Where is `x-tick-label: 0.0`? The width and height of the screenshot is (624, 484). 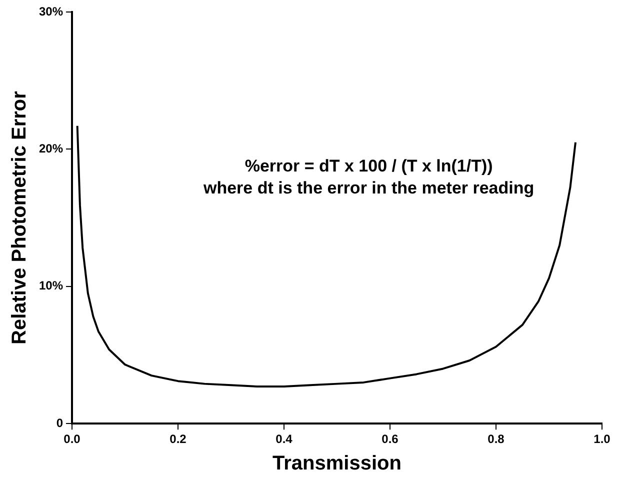 x-tick-label: 0.0 is located at coordinates (72, 439).